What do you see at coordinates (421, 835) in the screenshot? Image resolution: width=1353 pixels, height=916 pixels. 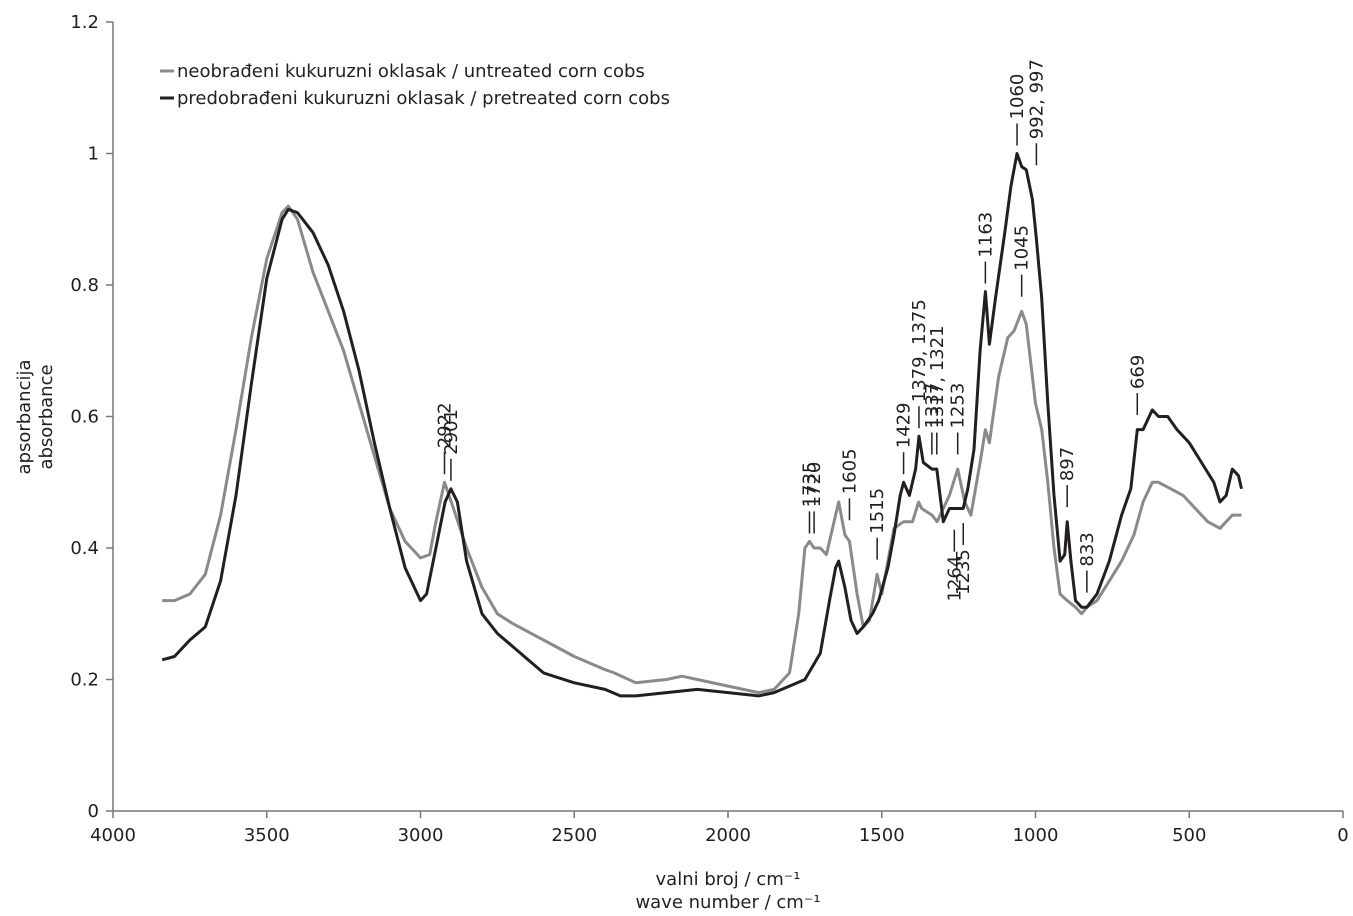 I see `x-tick-label: 3000` at bounding box center [421, 835].